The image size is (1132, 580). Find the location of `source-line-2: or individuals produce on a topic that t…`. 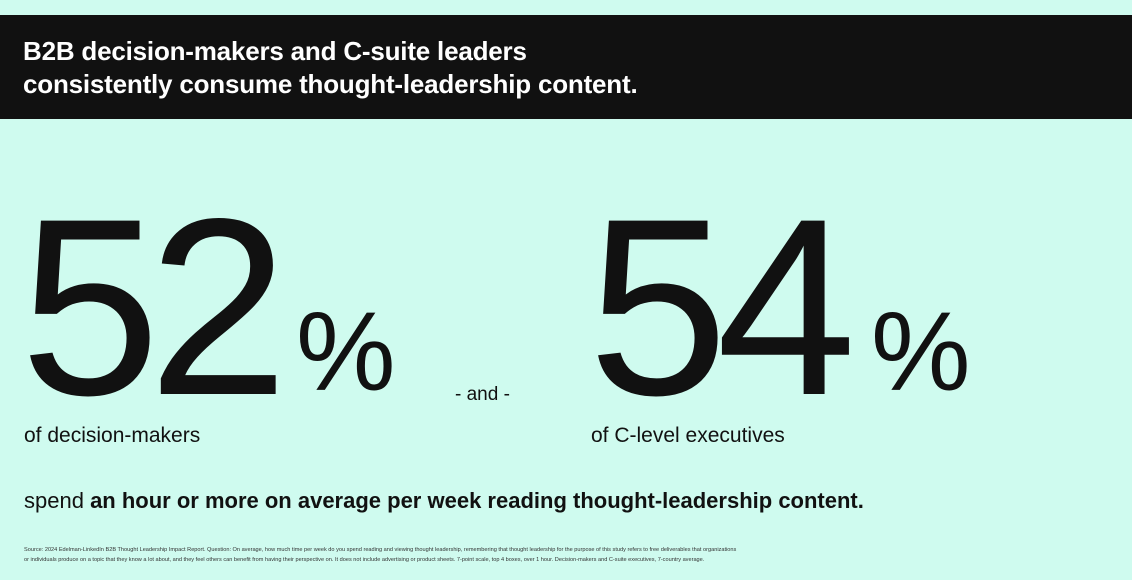

source-line-2: or individuals produce on a topic that t… is located at coordinates (364, 560).